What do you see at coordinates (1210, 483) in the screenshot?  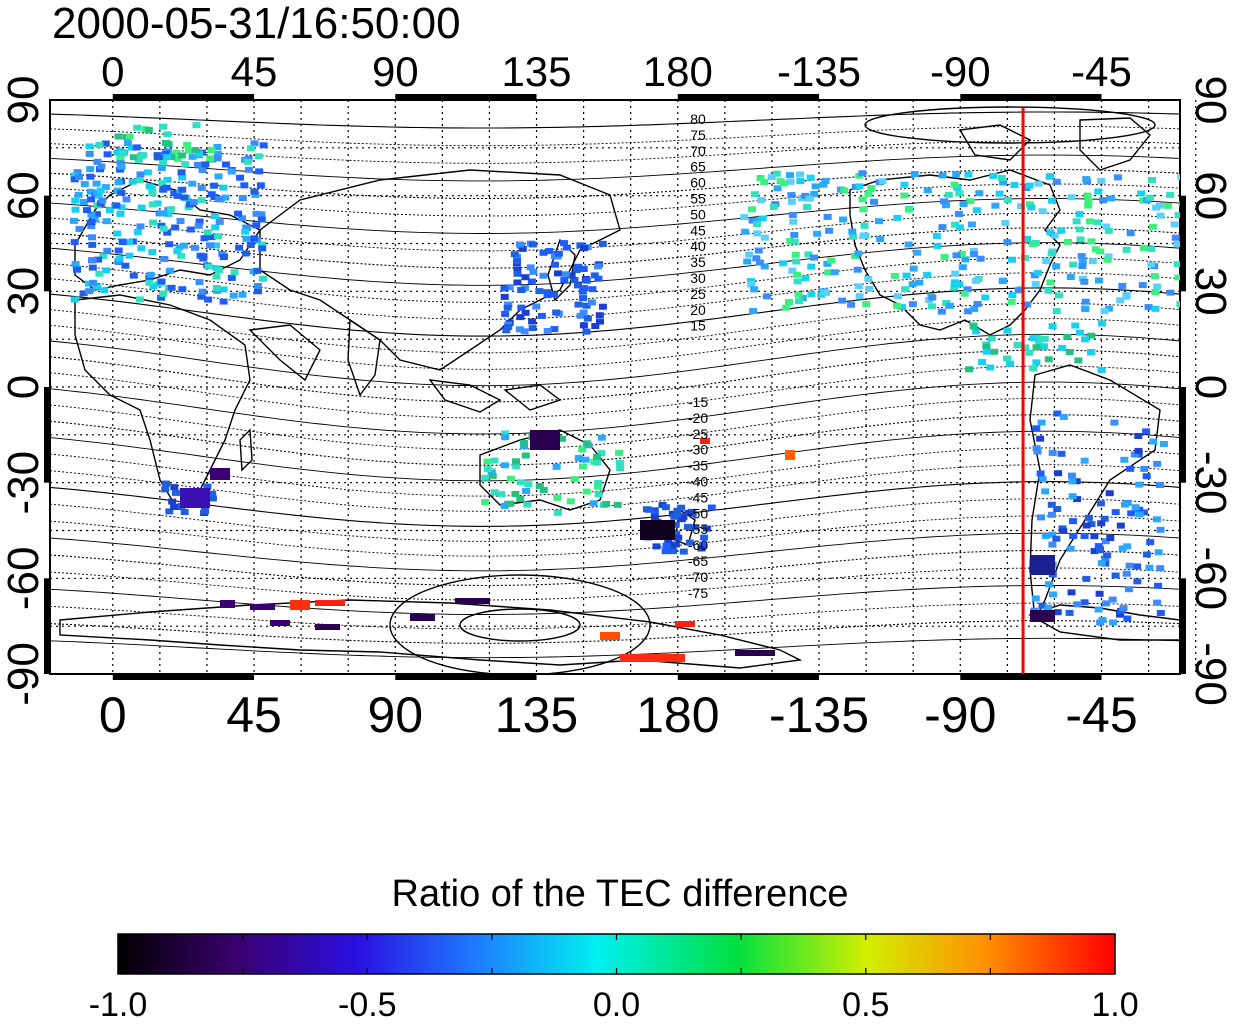 I see `lat-label-right: -30` at bounding box center [1210, 483].